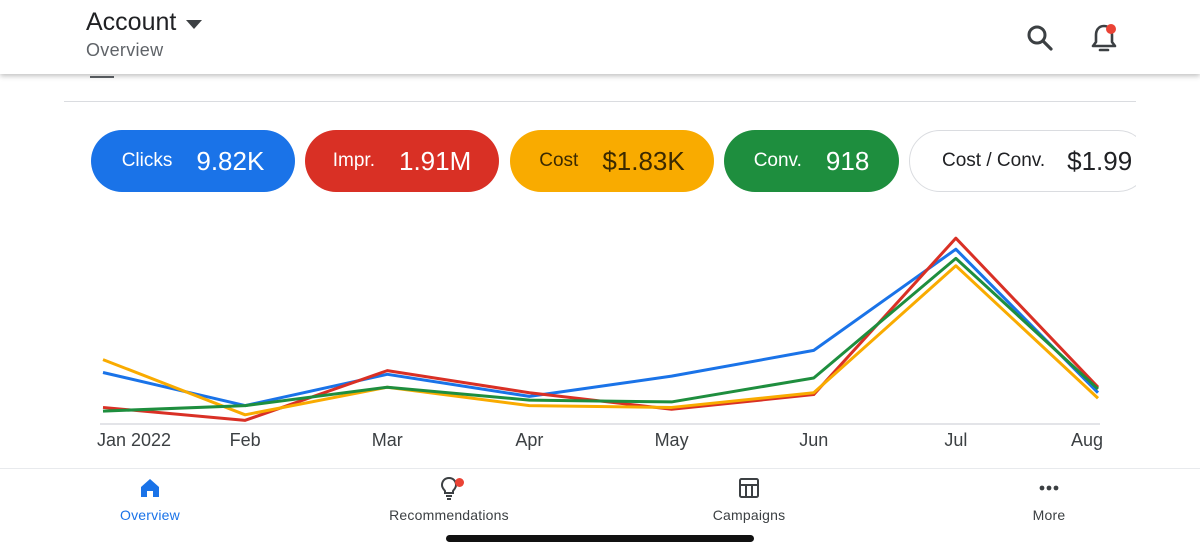  What do you see at coordinates (387, 440) in the screenshot?
I see `x-tick-label: Mar` at bounding box center [387, 440].